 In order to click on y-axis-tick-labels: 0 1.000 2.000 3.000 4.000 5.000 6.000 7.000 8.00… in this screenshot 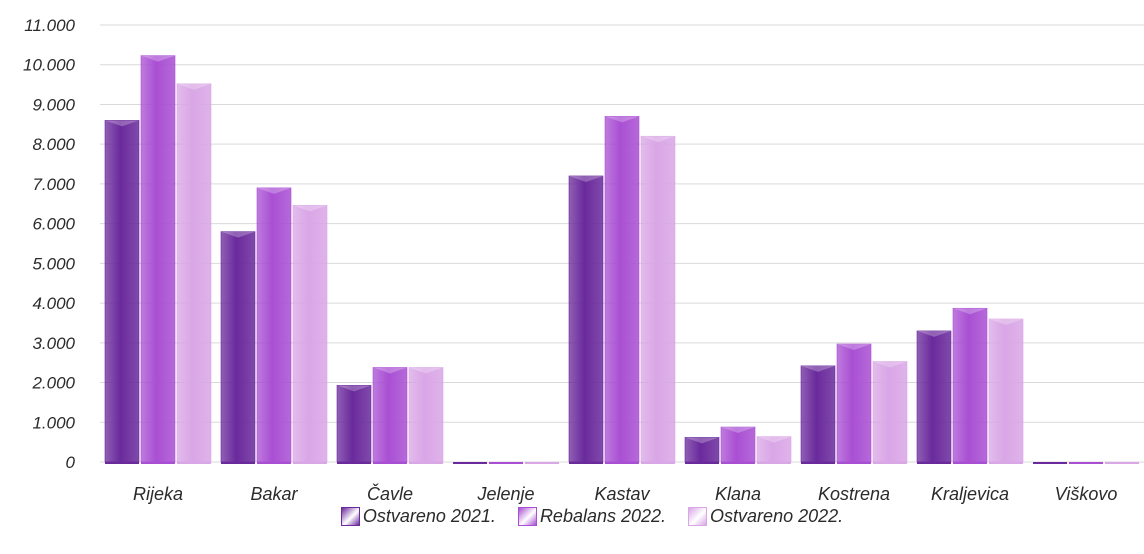, I will do `click(49, 244)`.